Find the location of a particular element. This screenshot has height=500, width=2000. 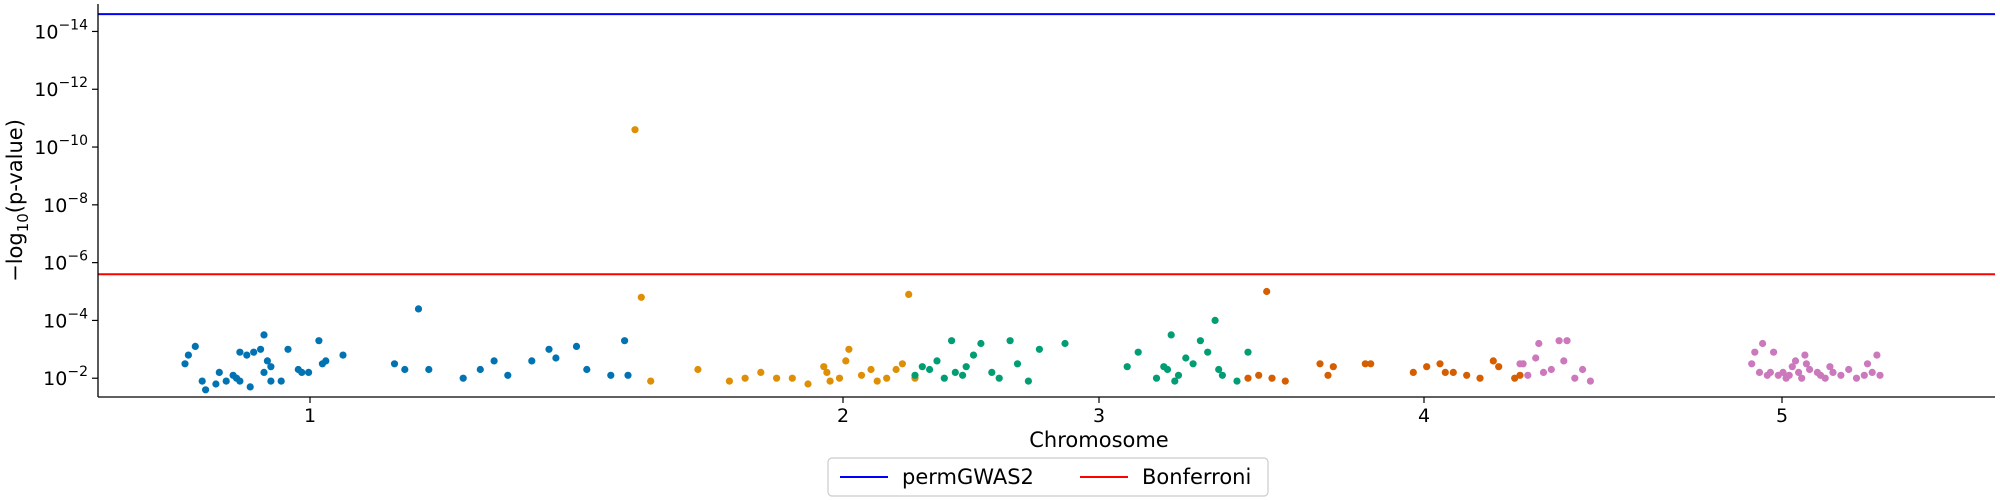

y-tick-label: 10−10 is located at coordinates (61, 146).